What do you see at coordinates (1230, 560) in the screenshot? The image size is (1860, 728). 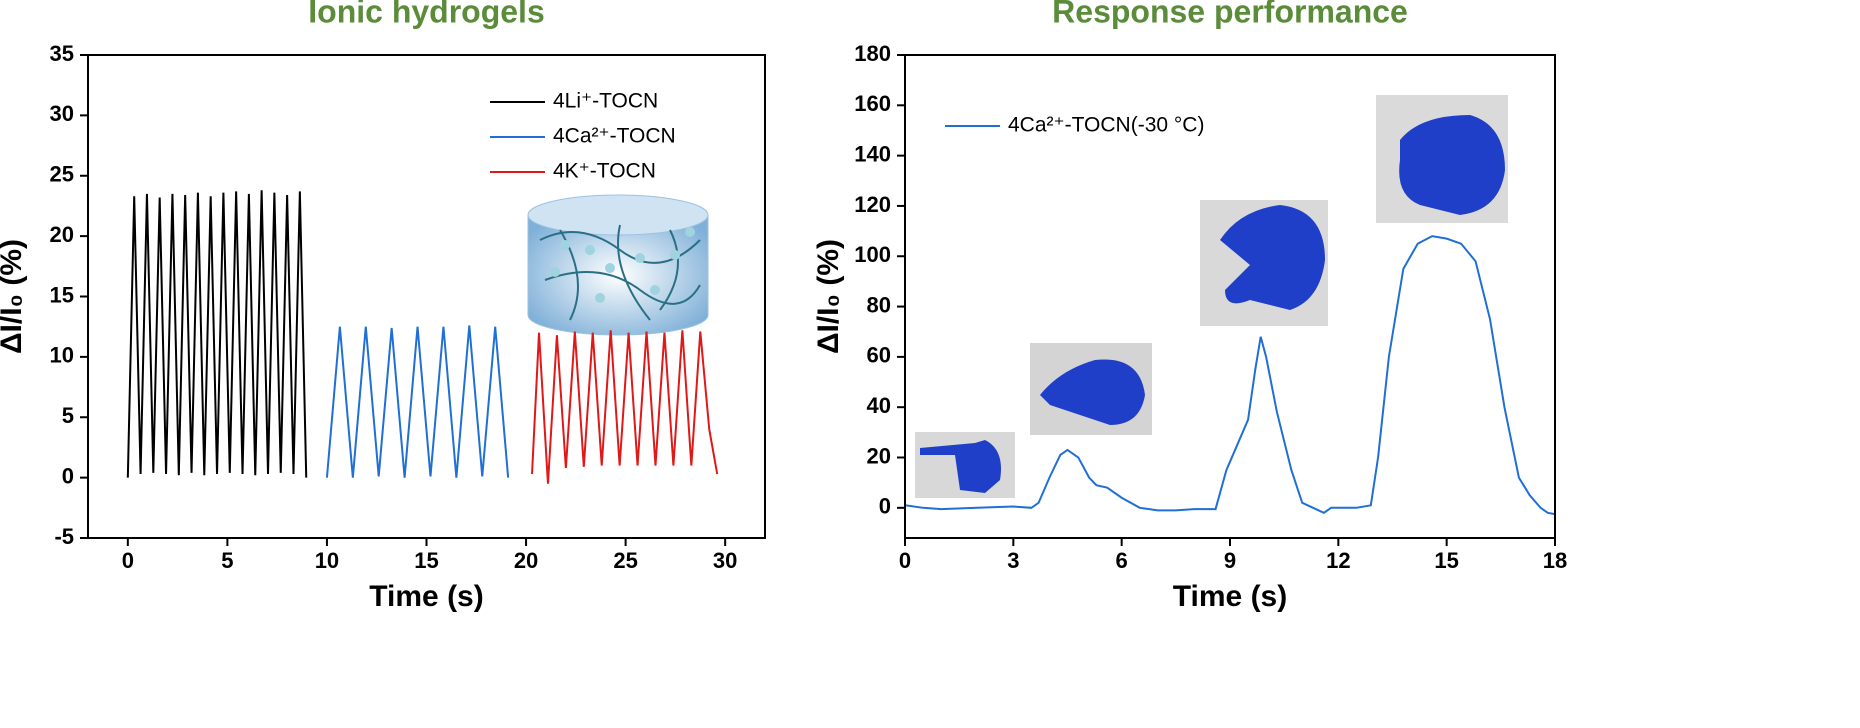 I see `x-tick-label: 9` at bounding box center [1230, 560].